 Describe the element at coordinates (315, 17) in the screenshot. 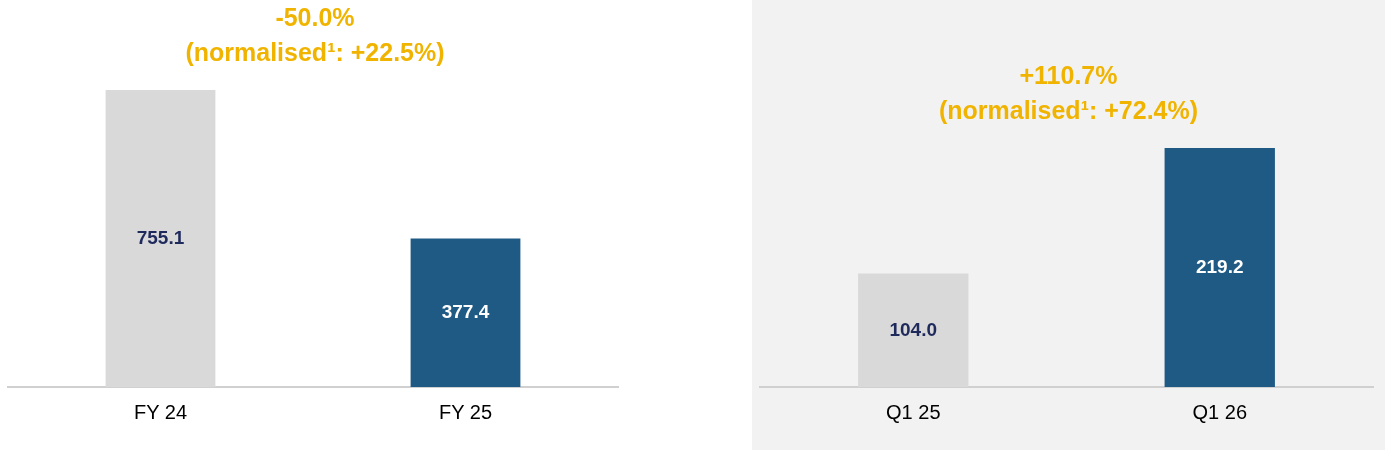

I see `chart-title: -50.0%` at that location.